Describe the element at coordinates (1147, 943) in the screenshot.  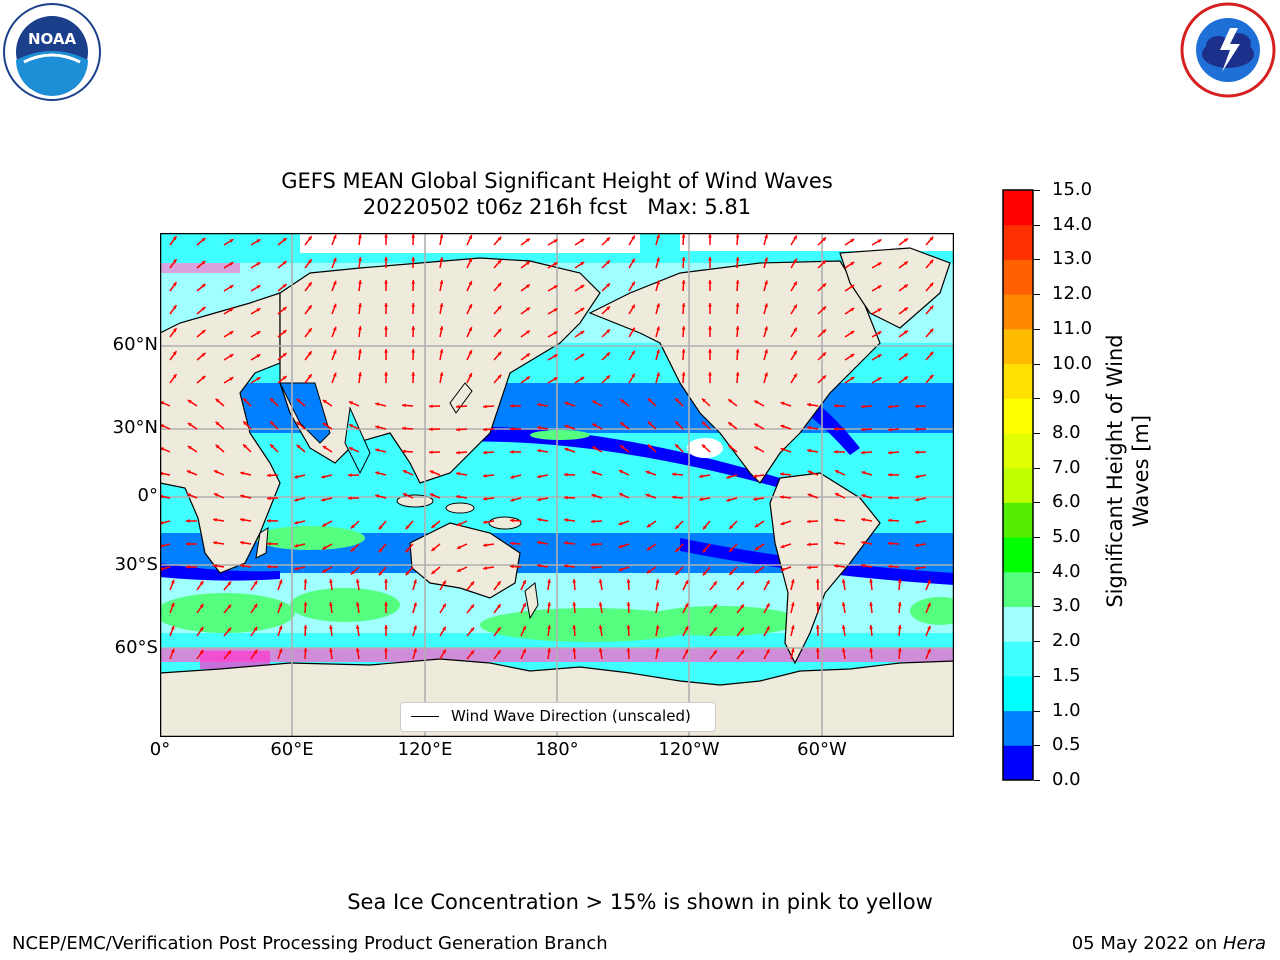
I see `footer-date-text: 05 May 2022 on` at that location.